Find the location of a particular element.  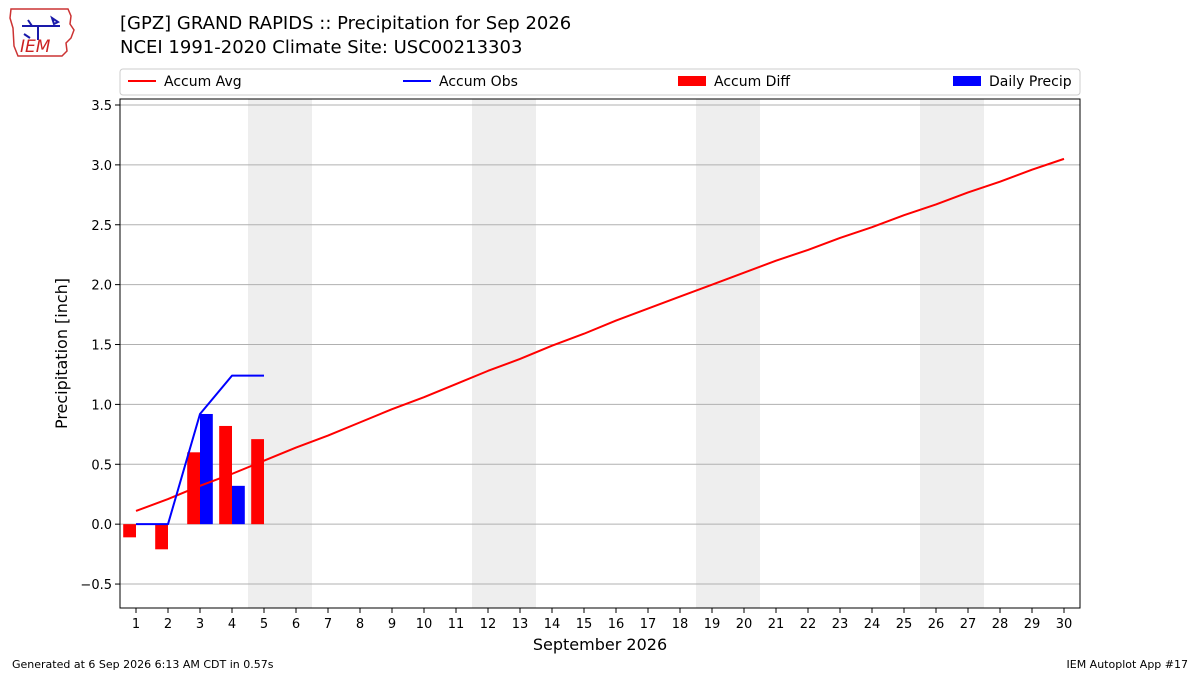

y-axis-label: Precipitation [inch] is located at coordinates (61, 353).